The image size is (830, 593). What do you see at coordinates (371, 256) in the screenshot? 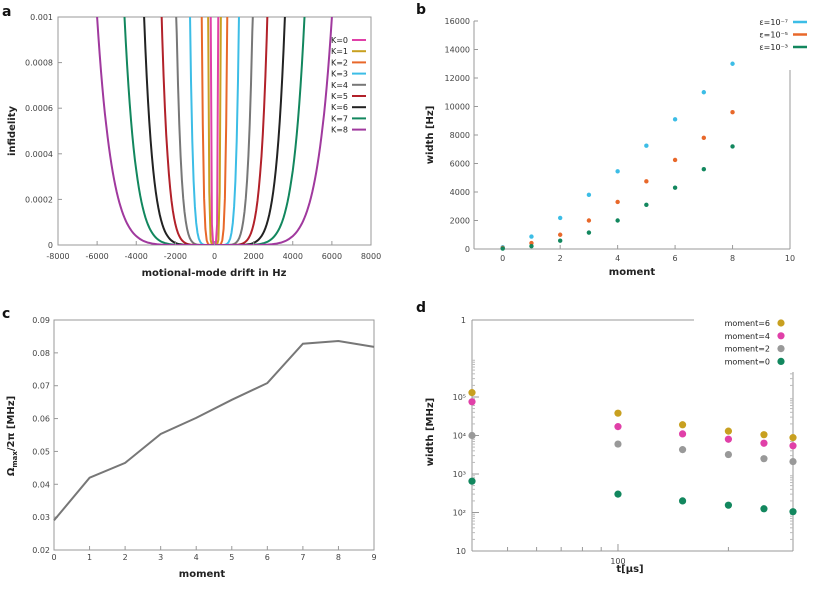
I see `chart-a-xtick-label: 8000` at bounding box center [371, 256].